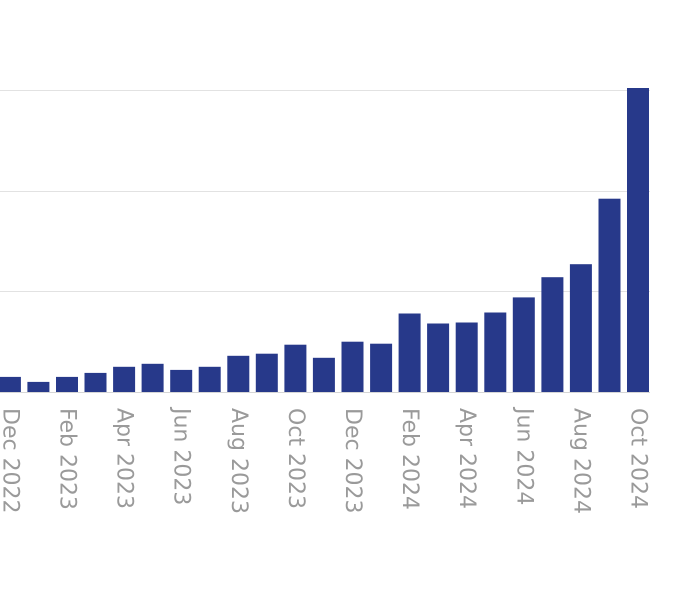 The width and height of the screenshot is (700, 590). What do you see at coordinates (295, 458) in the screenshot?
I see `x-tick-label-oct-2023: Oct 2023` at bounding box center [295, 458].